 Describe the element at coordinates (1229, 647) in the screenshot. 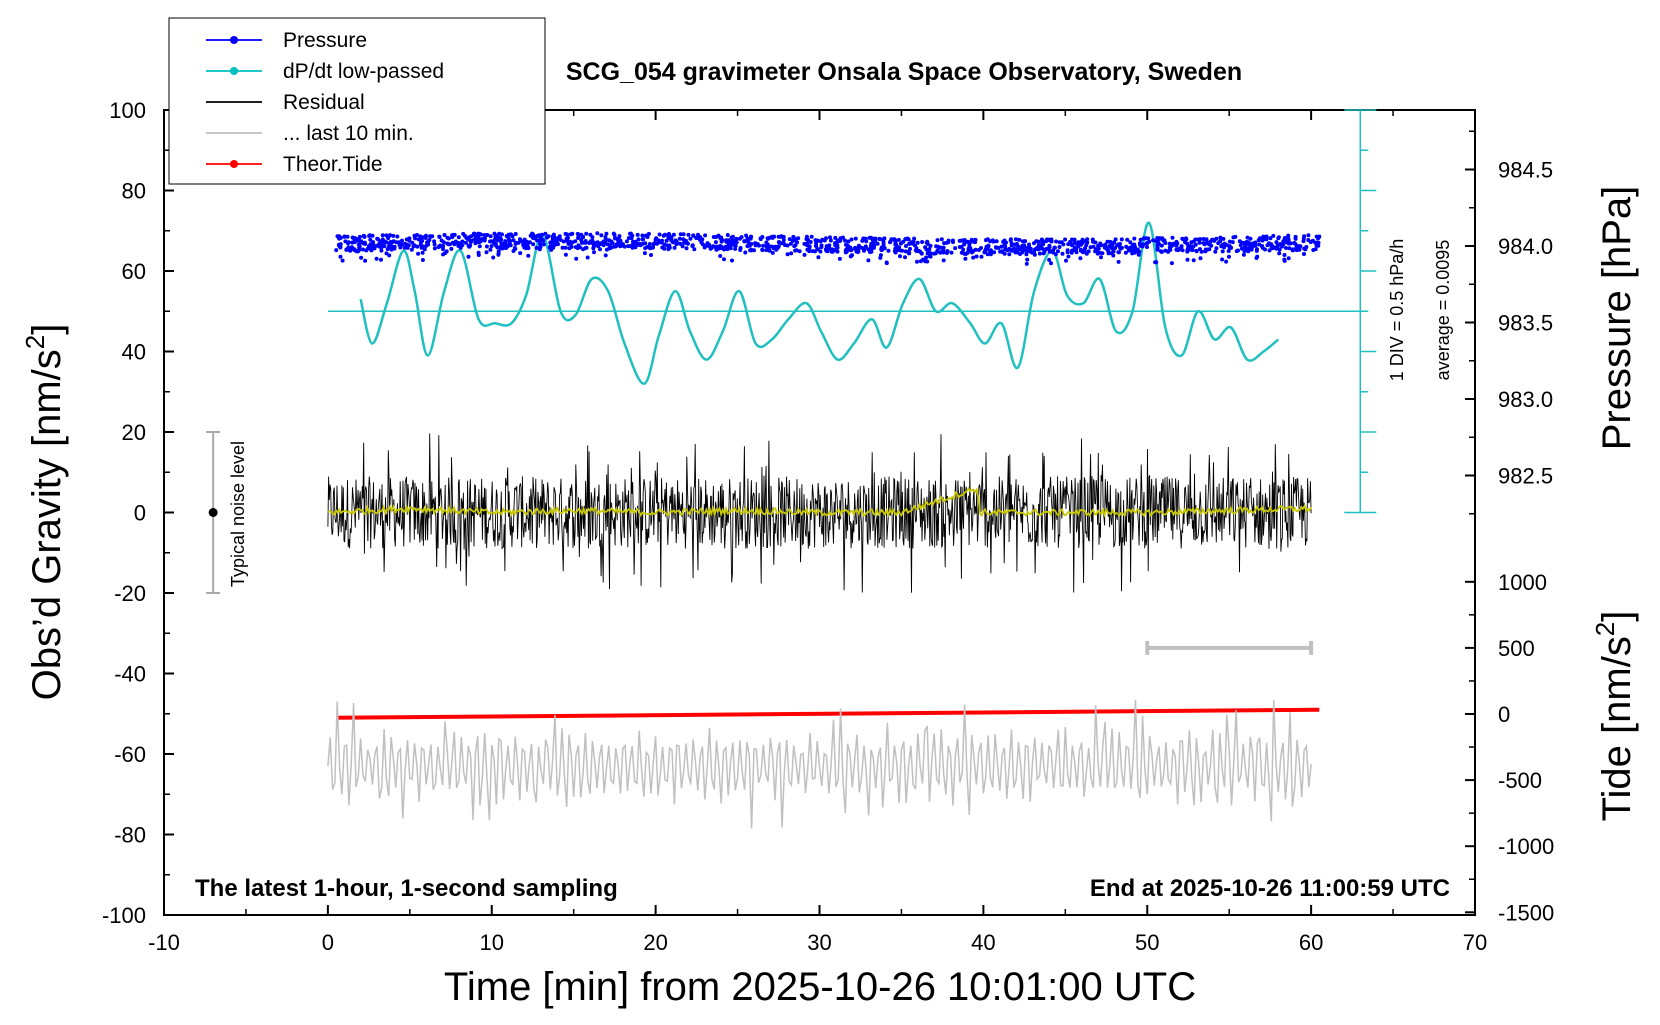

I see `last-10-min-bar` at that location.